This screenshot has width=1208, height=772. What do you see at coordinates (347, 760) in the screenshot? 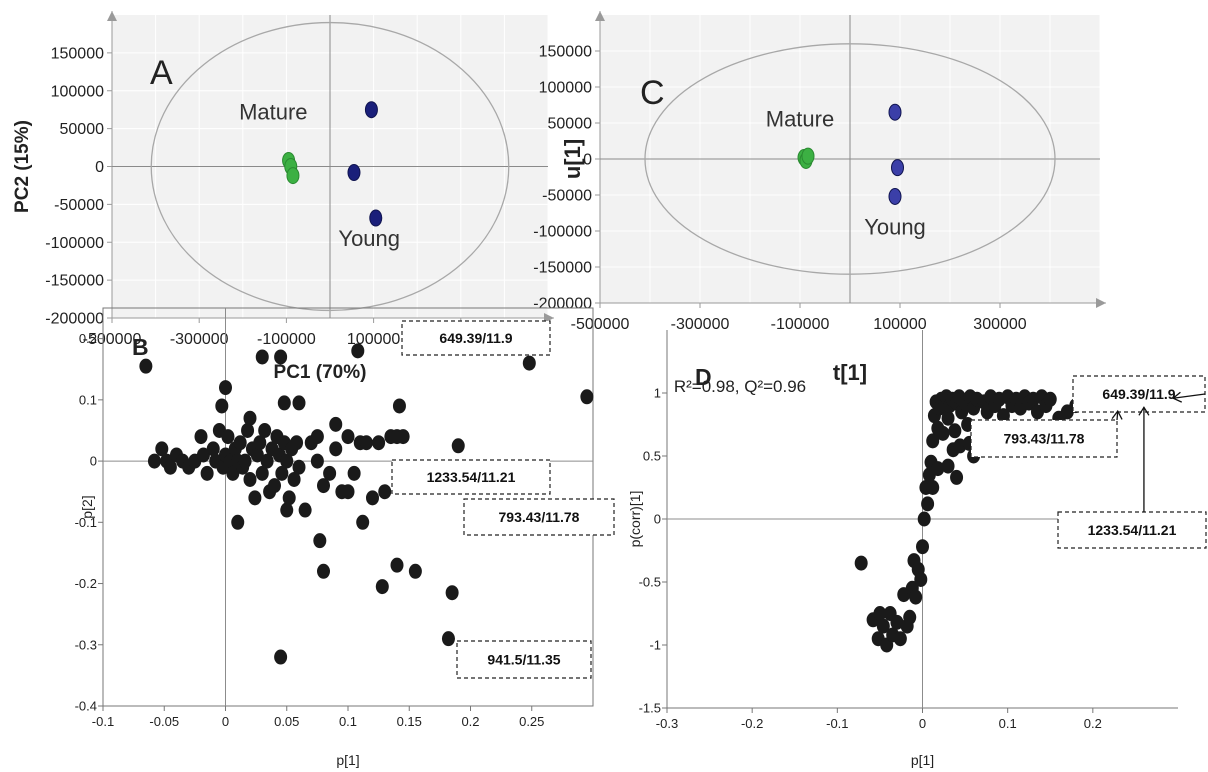
I see `x-axis-label: p[1]` at bounding box center [347, 760].